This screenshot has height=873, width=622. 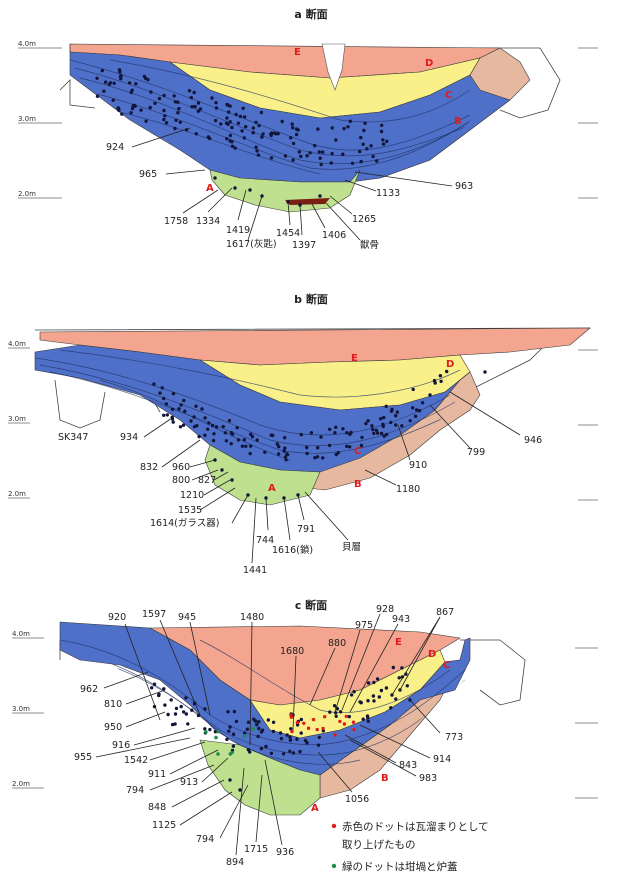 What do you see at coordinates (385, 609) in the screenshot?
I see `find-label: 928` at bounding box center [385, 609].